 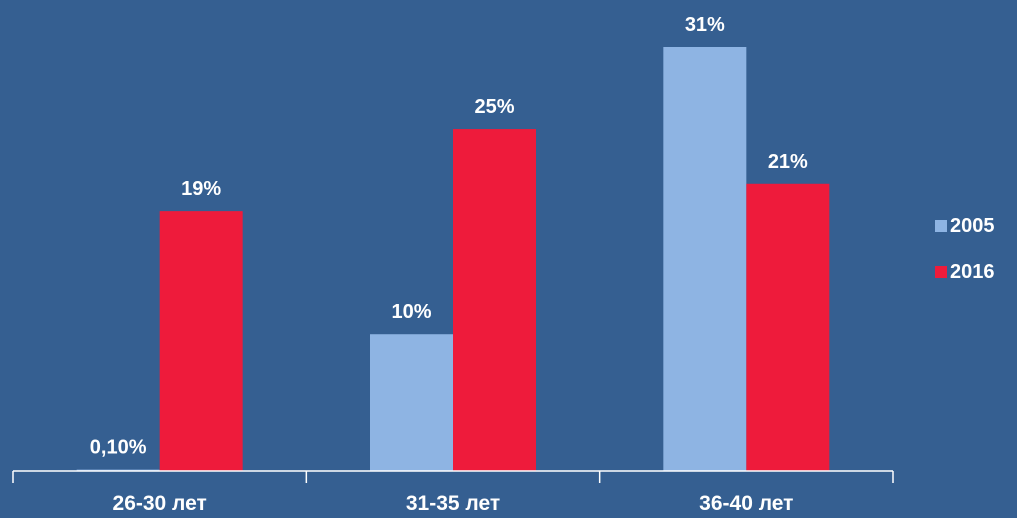 What do you see at coordinates (494, 107) in the screenshot?
I see `value-label-2016-2: 25%` at bounding box center [494, 107].